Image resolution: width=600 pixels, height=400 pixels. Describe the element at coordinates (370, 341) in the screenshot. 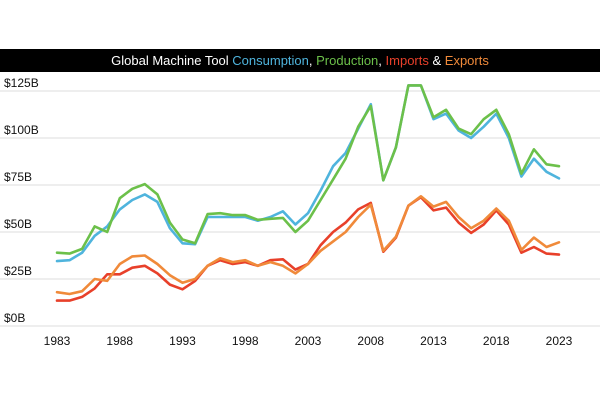

I see `x-tick-label: 2008` at that location.